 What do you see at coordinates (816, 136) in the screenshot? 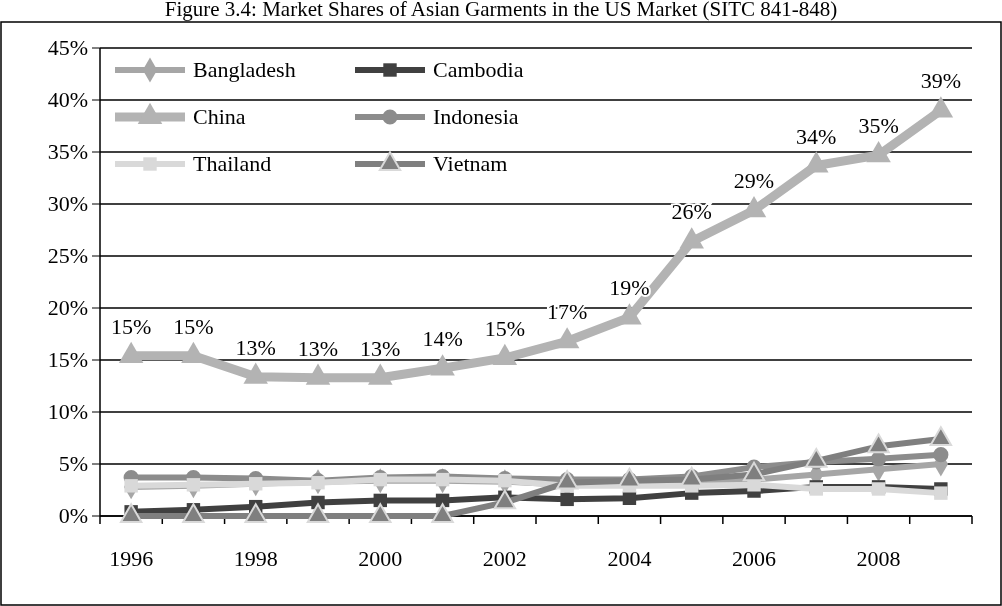
I see `data-label: 34%` at bounding box center [816, 136].